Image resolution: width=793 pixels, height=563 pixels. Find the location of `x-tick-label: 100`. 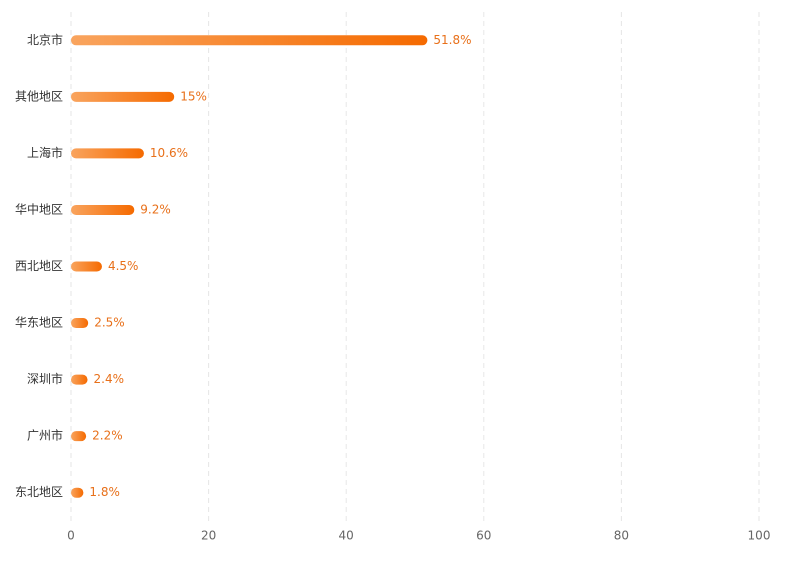

x-tick-label: 100 is located at coordinates (759, 536).